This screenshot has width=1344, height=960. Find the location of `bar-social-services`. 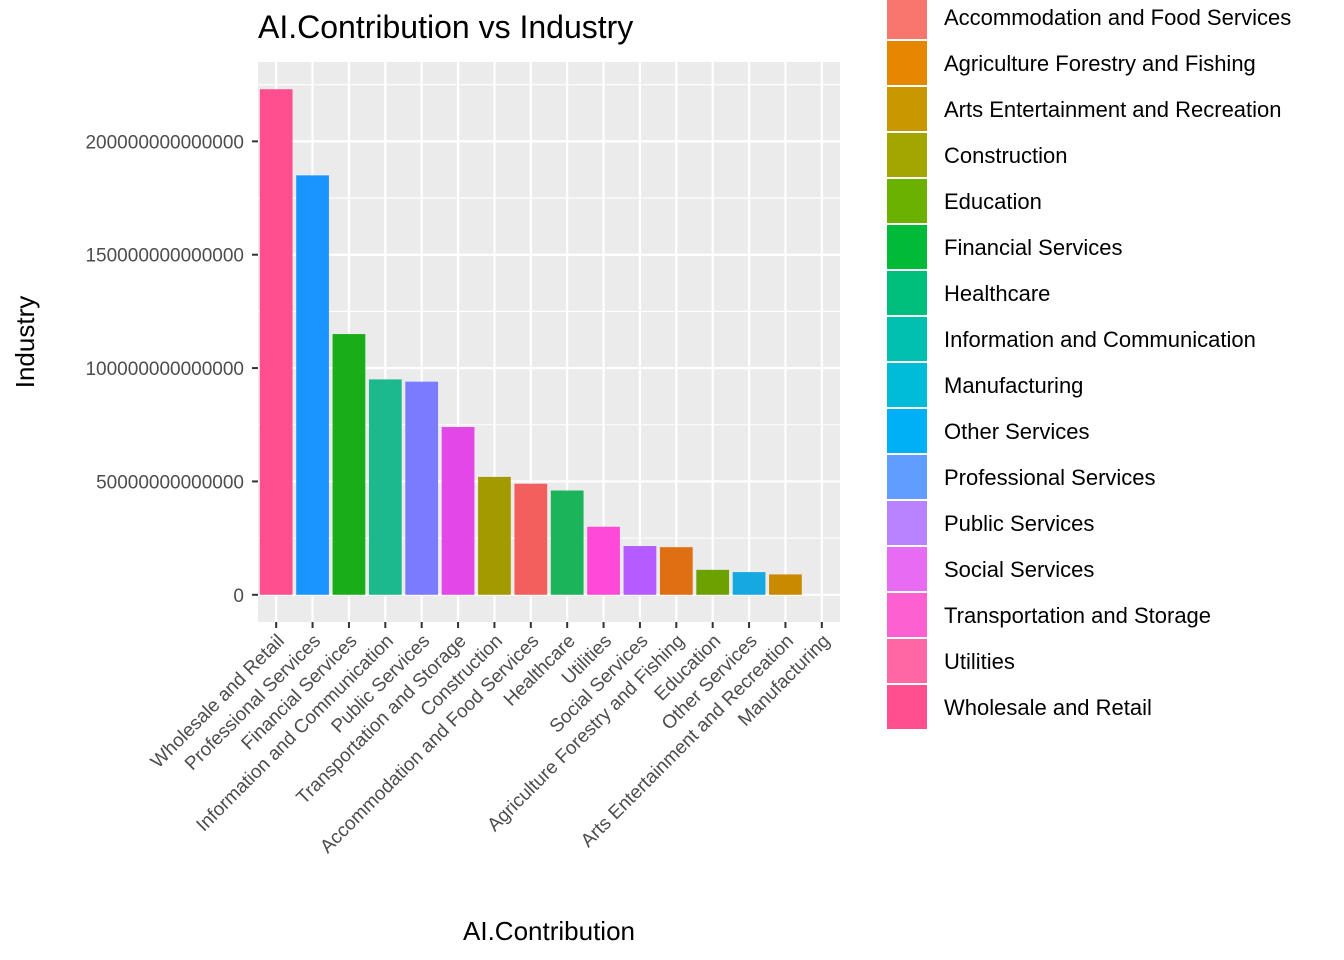

bar-social-services is located at coordinates (640, 570).